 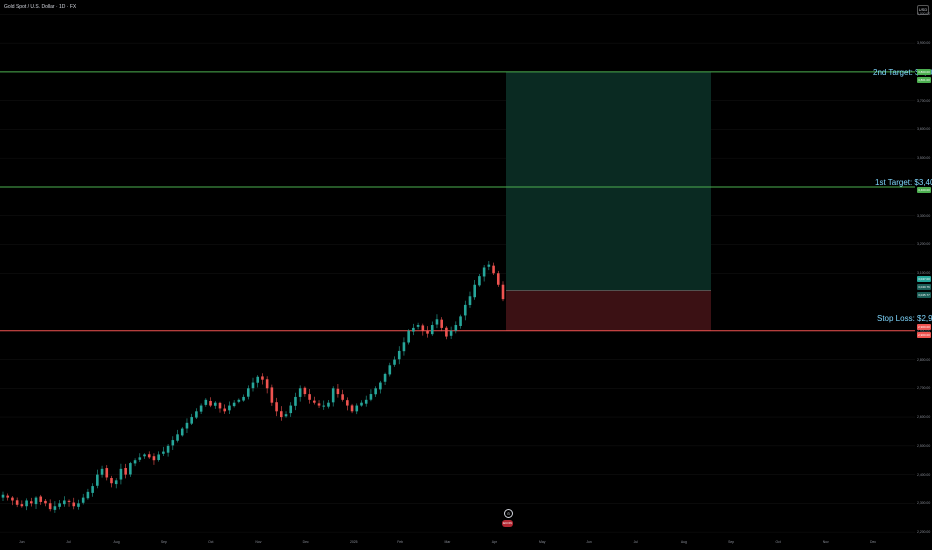 I want to click on loss-zone, so click(x=608, y=310).